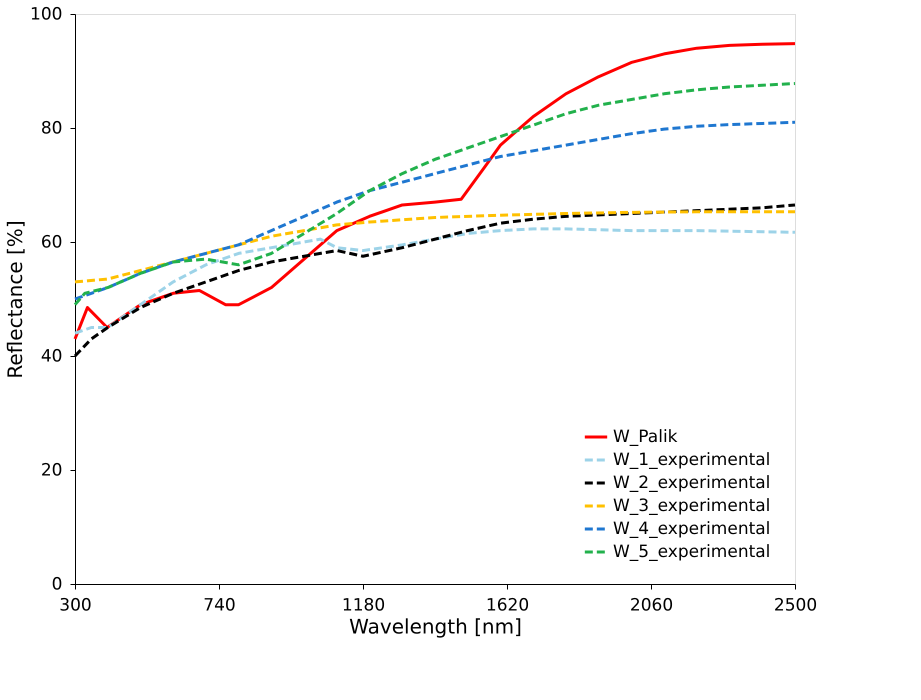 The image size is (921, 700). Describe the element at coordinates (508, 606) in the screenshot. I see `x-tick-label: 1620` at that location.